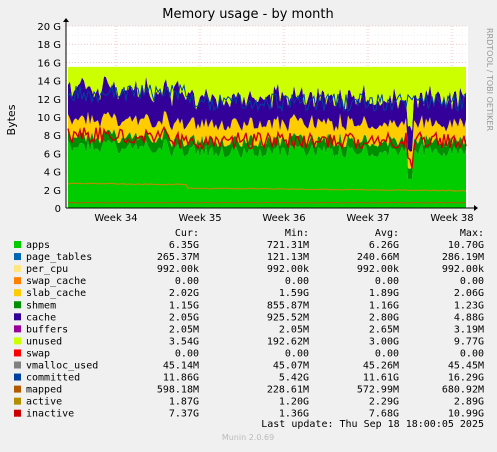 This screenshot has height=452, width=497. Describe the element at coordinates (249, 378) in the screenshot. I see `legend-row-committed: committed 11.86G 5.42G 11.61G 16.29G` at that location.